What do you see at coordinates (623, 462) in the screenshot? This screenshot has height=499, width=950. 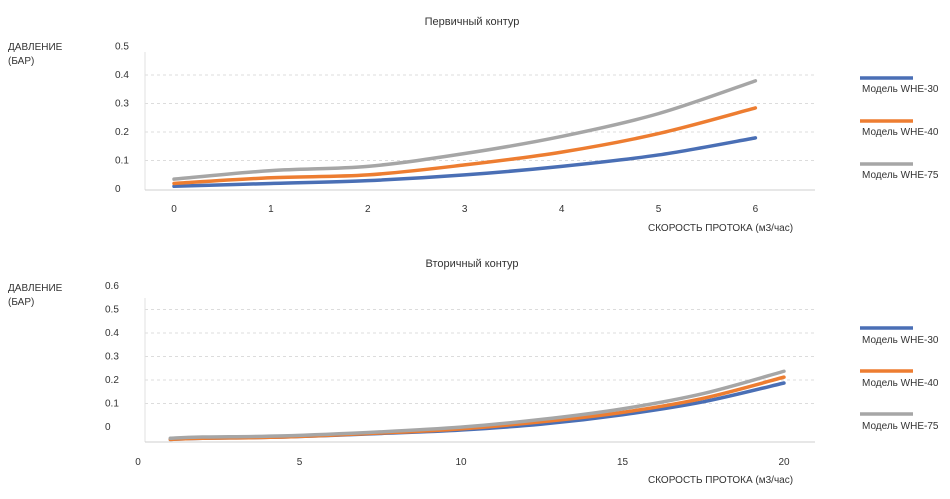 I see `x-tick-label: 15` at bounding box center [623, 462].